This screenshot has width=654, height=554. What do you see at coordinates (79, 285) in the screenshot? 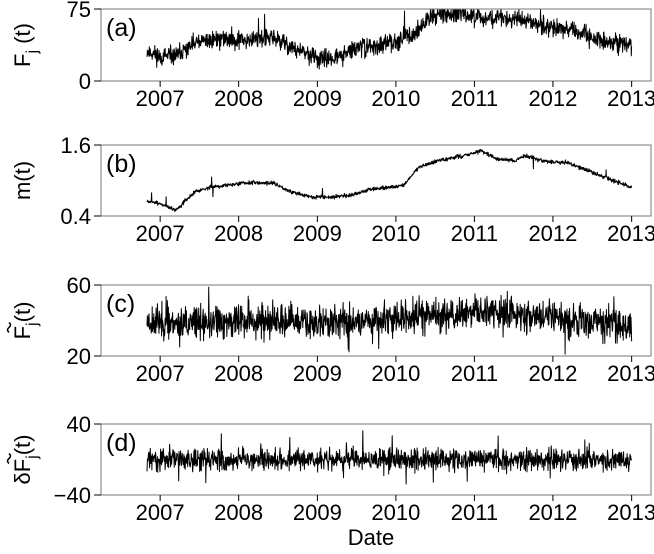
I see `y-tick-label: 60` at bounding box center [79, 285].